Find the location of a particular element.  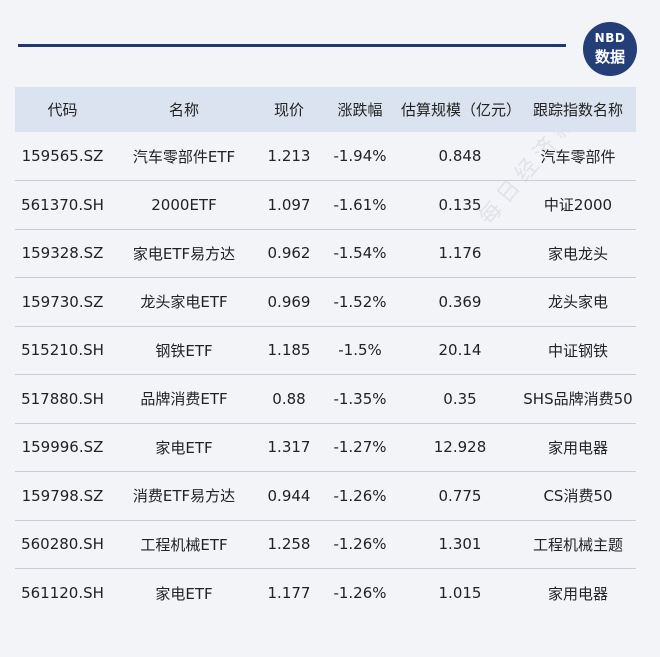

cell-code: 560280.SH is located at coordinates (62, 544).